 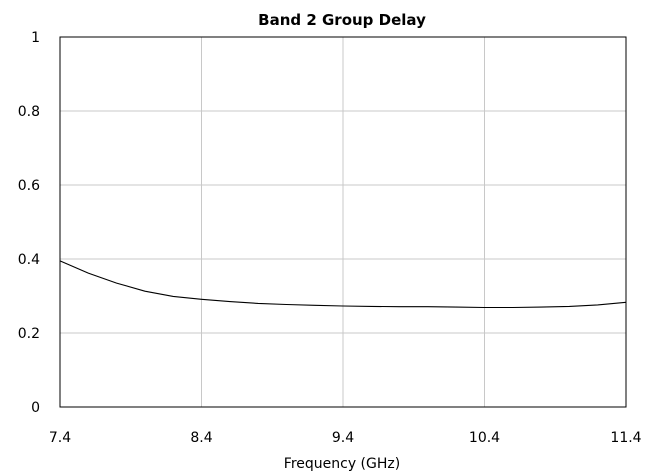 What do you see at coordinates (29, 260) in the screenshot?
I see `y-tick-label: 0.4` at bounding box center [29, 260].